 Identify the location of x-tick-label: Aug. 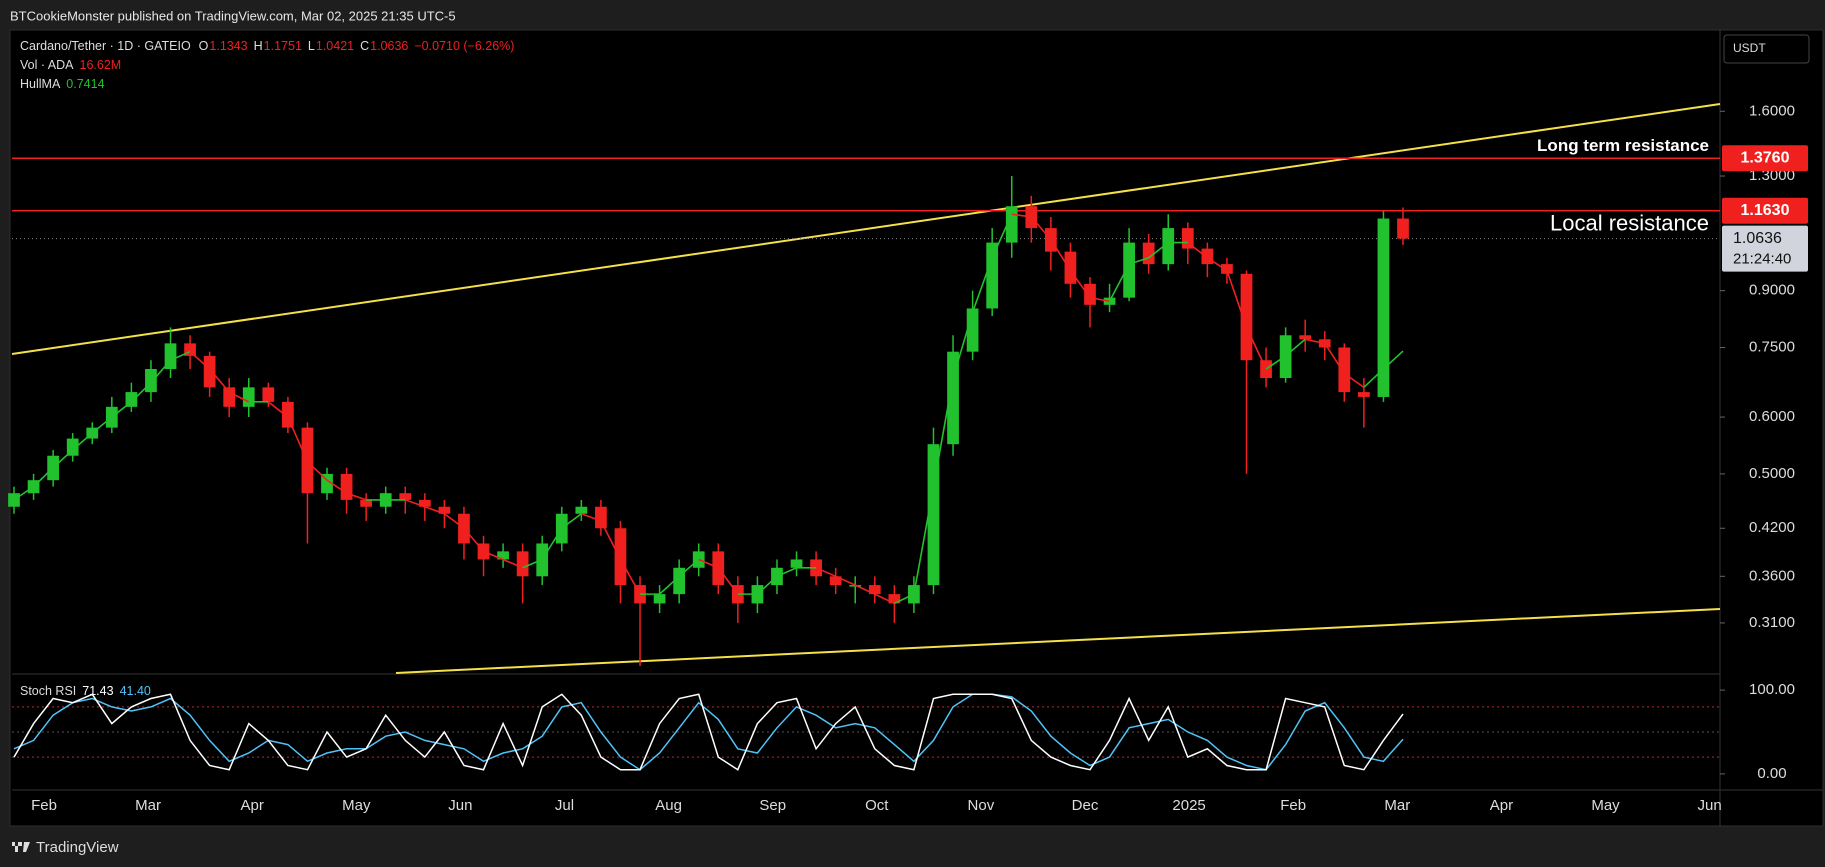
(668, 805).